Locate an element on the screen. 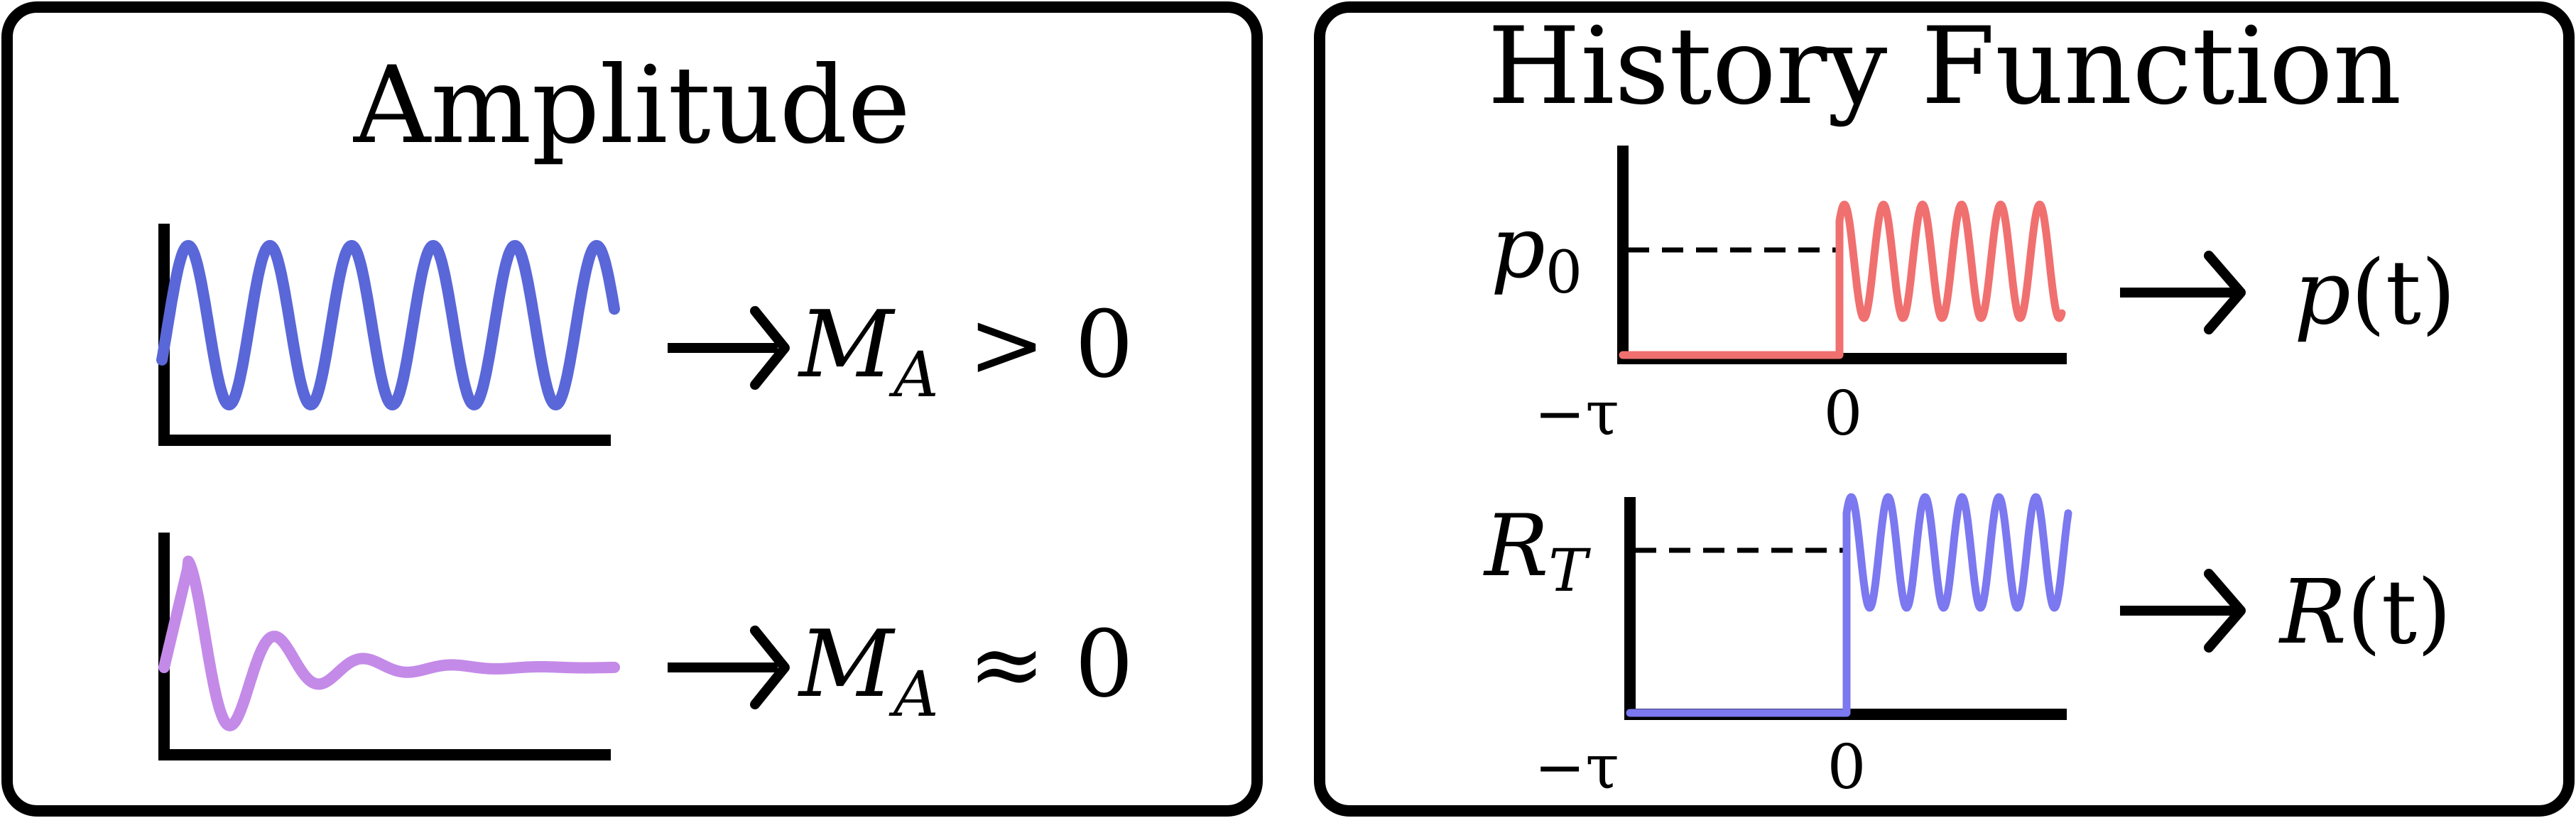 The image size is (2576, 818). r-history-row: RT −τ 0 R(t) is located at coordinates (1968, 648).